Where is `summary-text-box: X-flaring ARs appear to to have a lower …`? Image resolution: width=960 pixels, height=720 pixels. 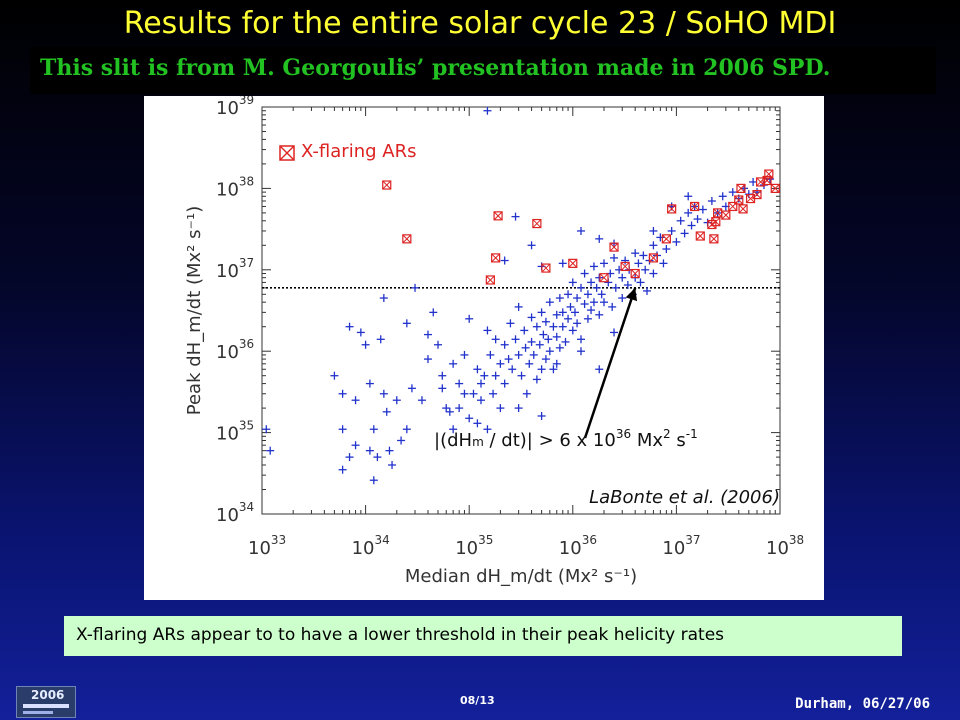
summary-text-box: X-flaring ARs appear to to have a lower … is located at coordinates (483, 636).